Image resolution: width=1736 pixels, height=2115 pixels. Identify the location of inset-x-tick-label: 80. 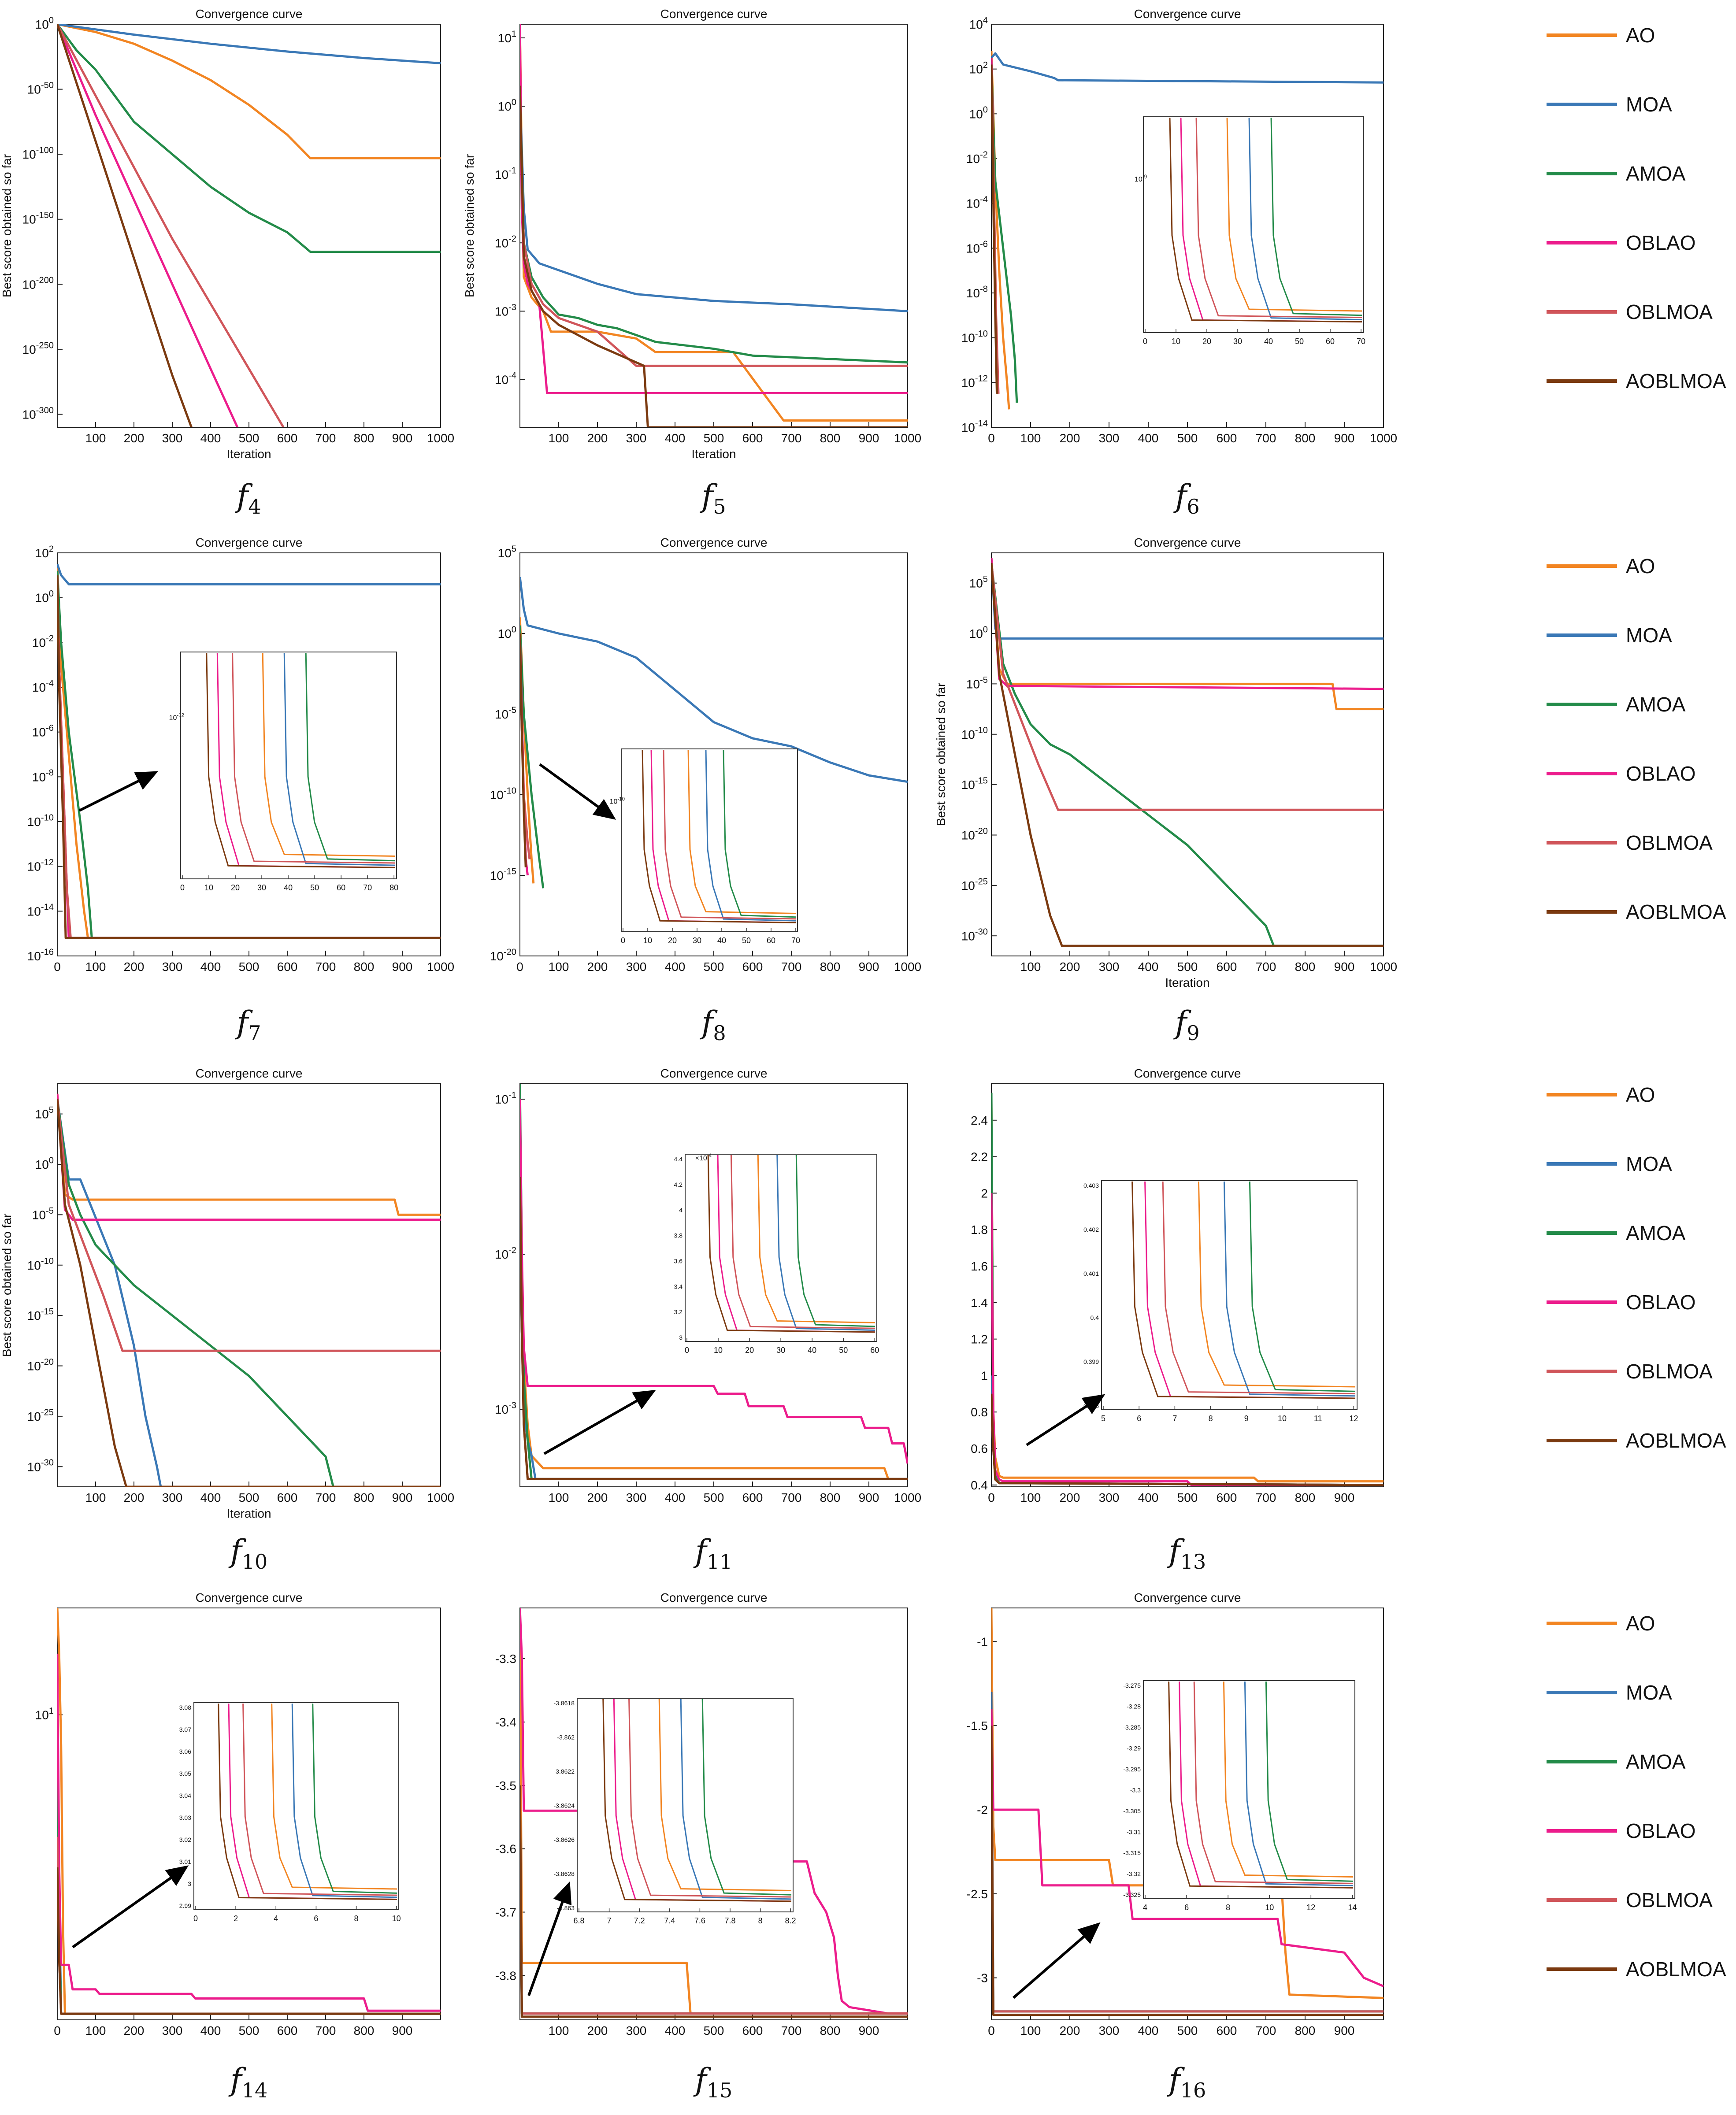
(393, 887).